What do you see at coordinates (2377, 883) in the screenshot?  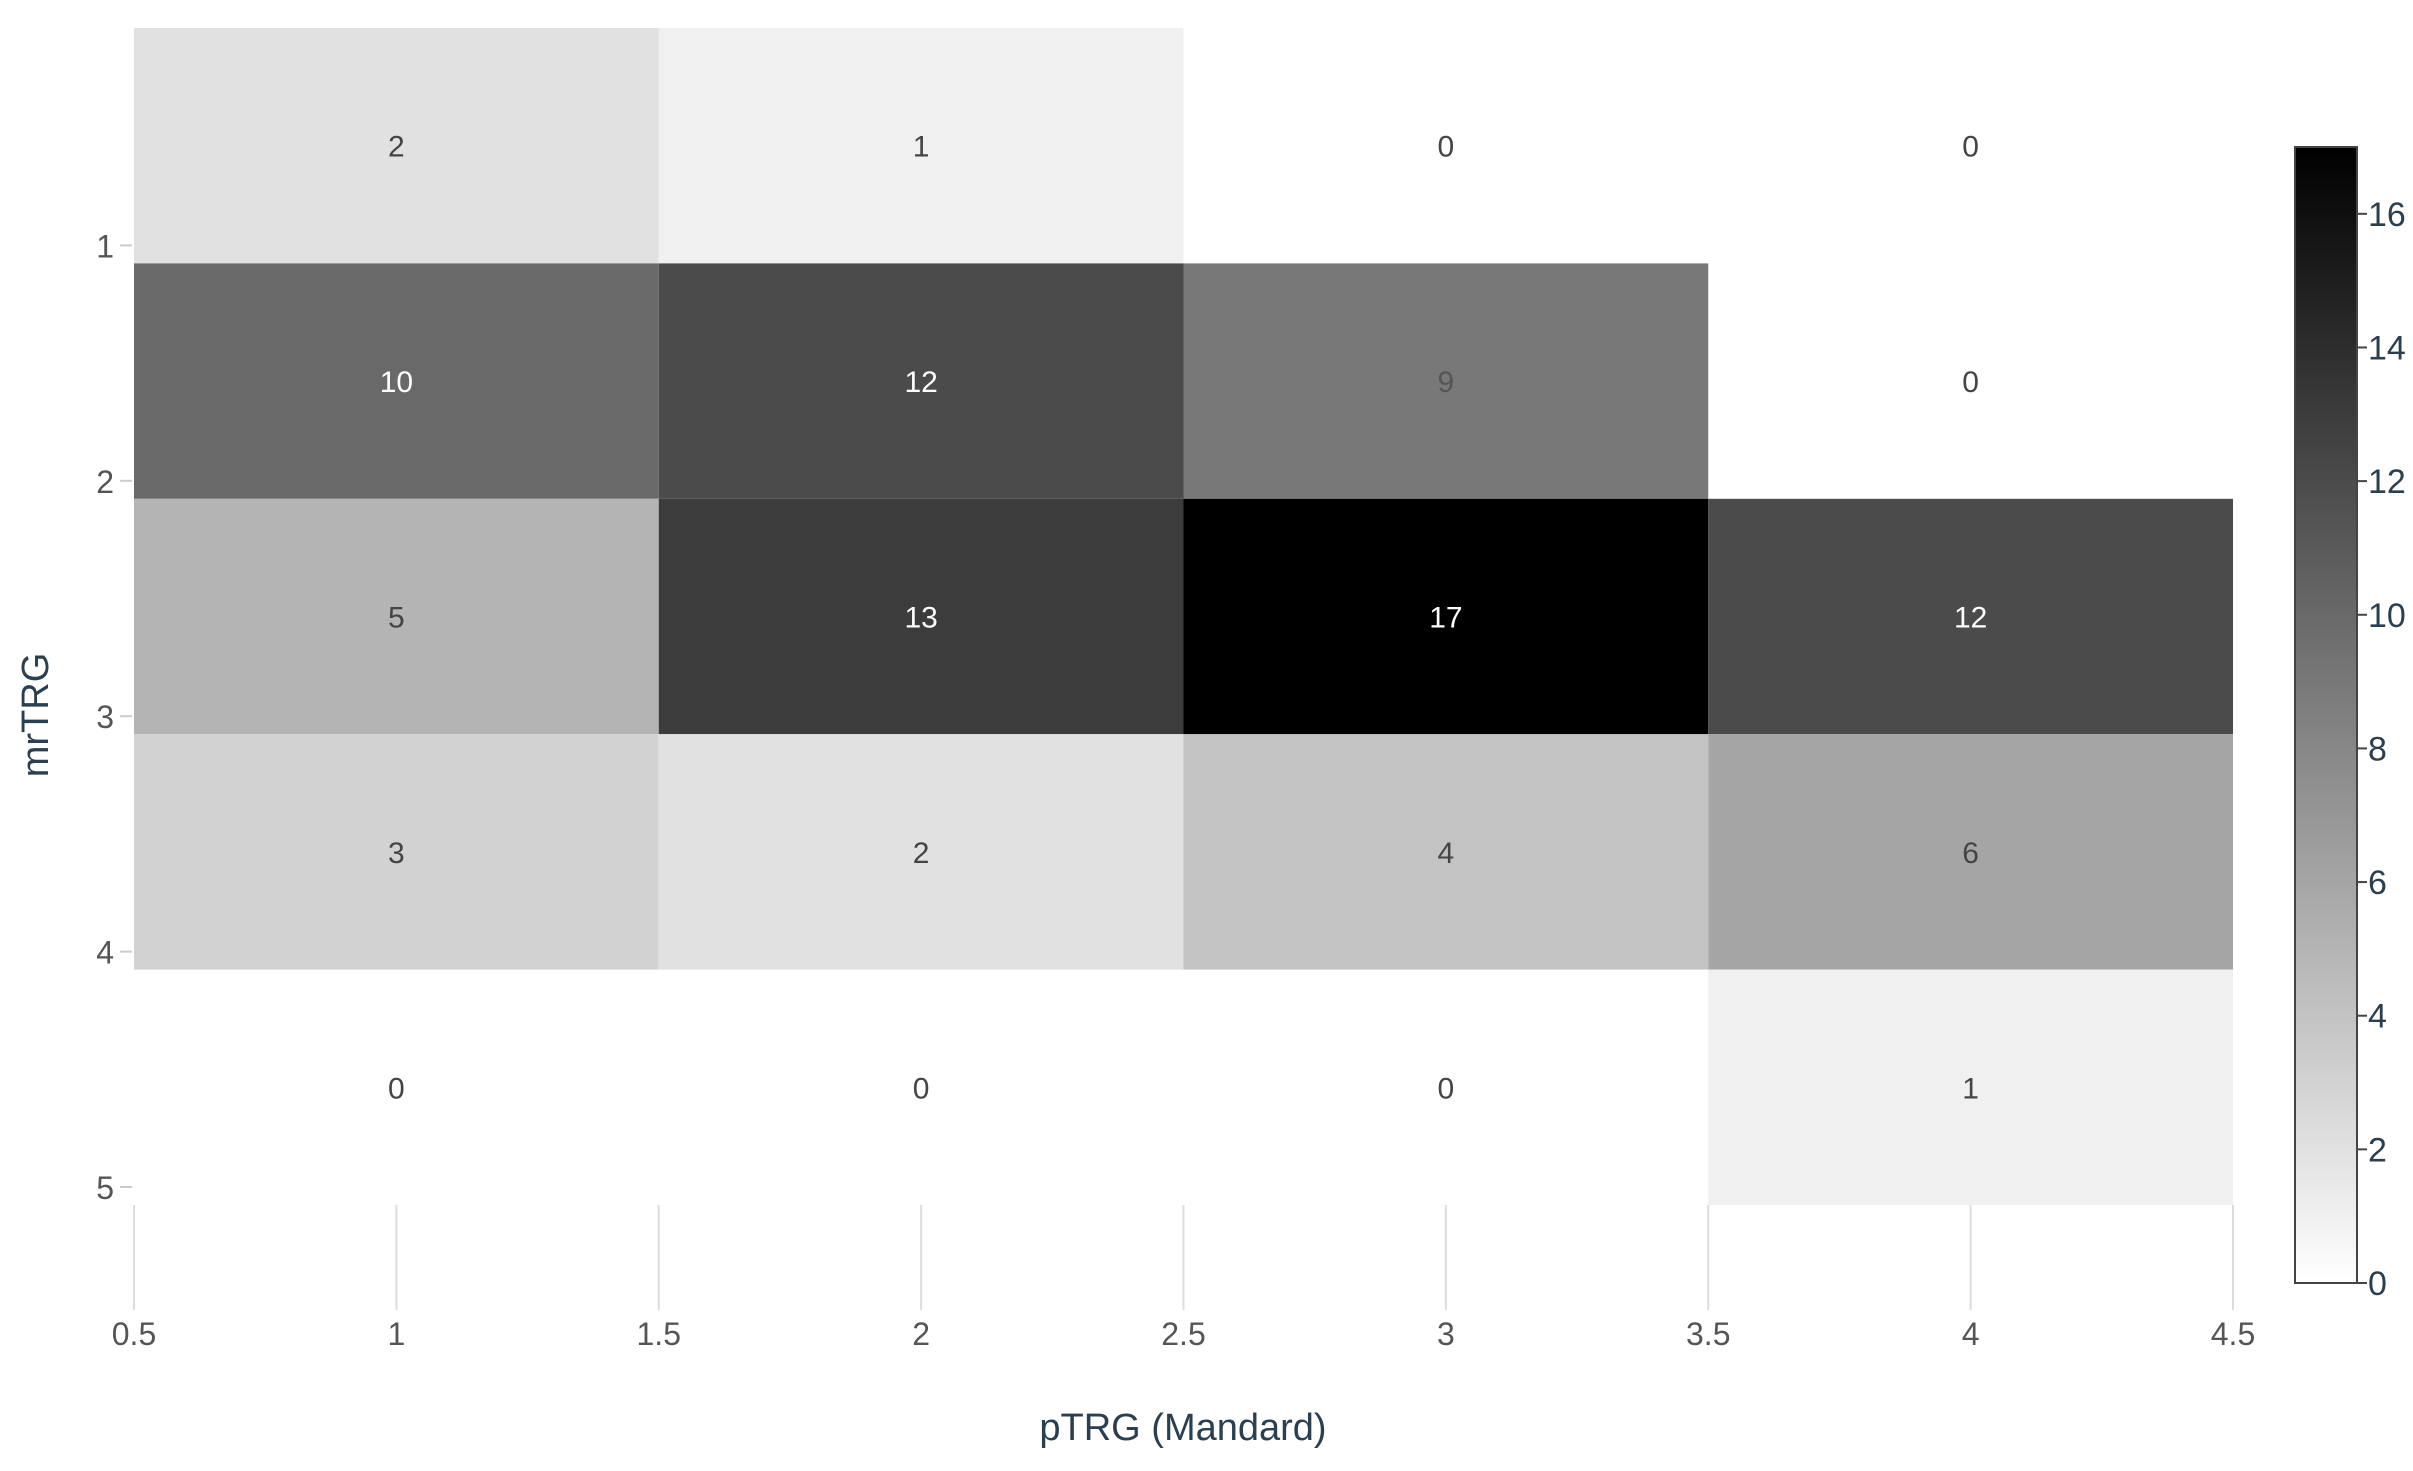 I see `colorbar-tick-label: 6` at bounding box center [2377, 883].